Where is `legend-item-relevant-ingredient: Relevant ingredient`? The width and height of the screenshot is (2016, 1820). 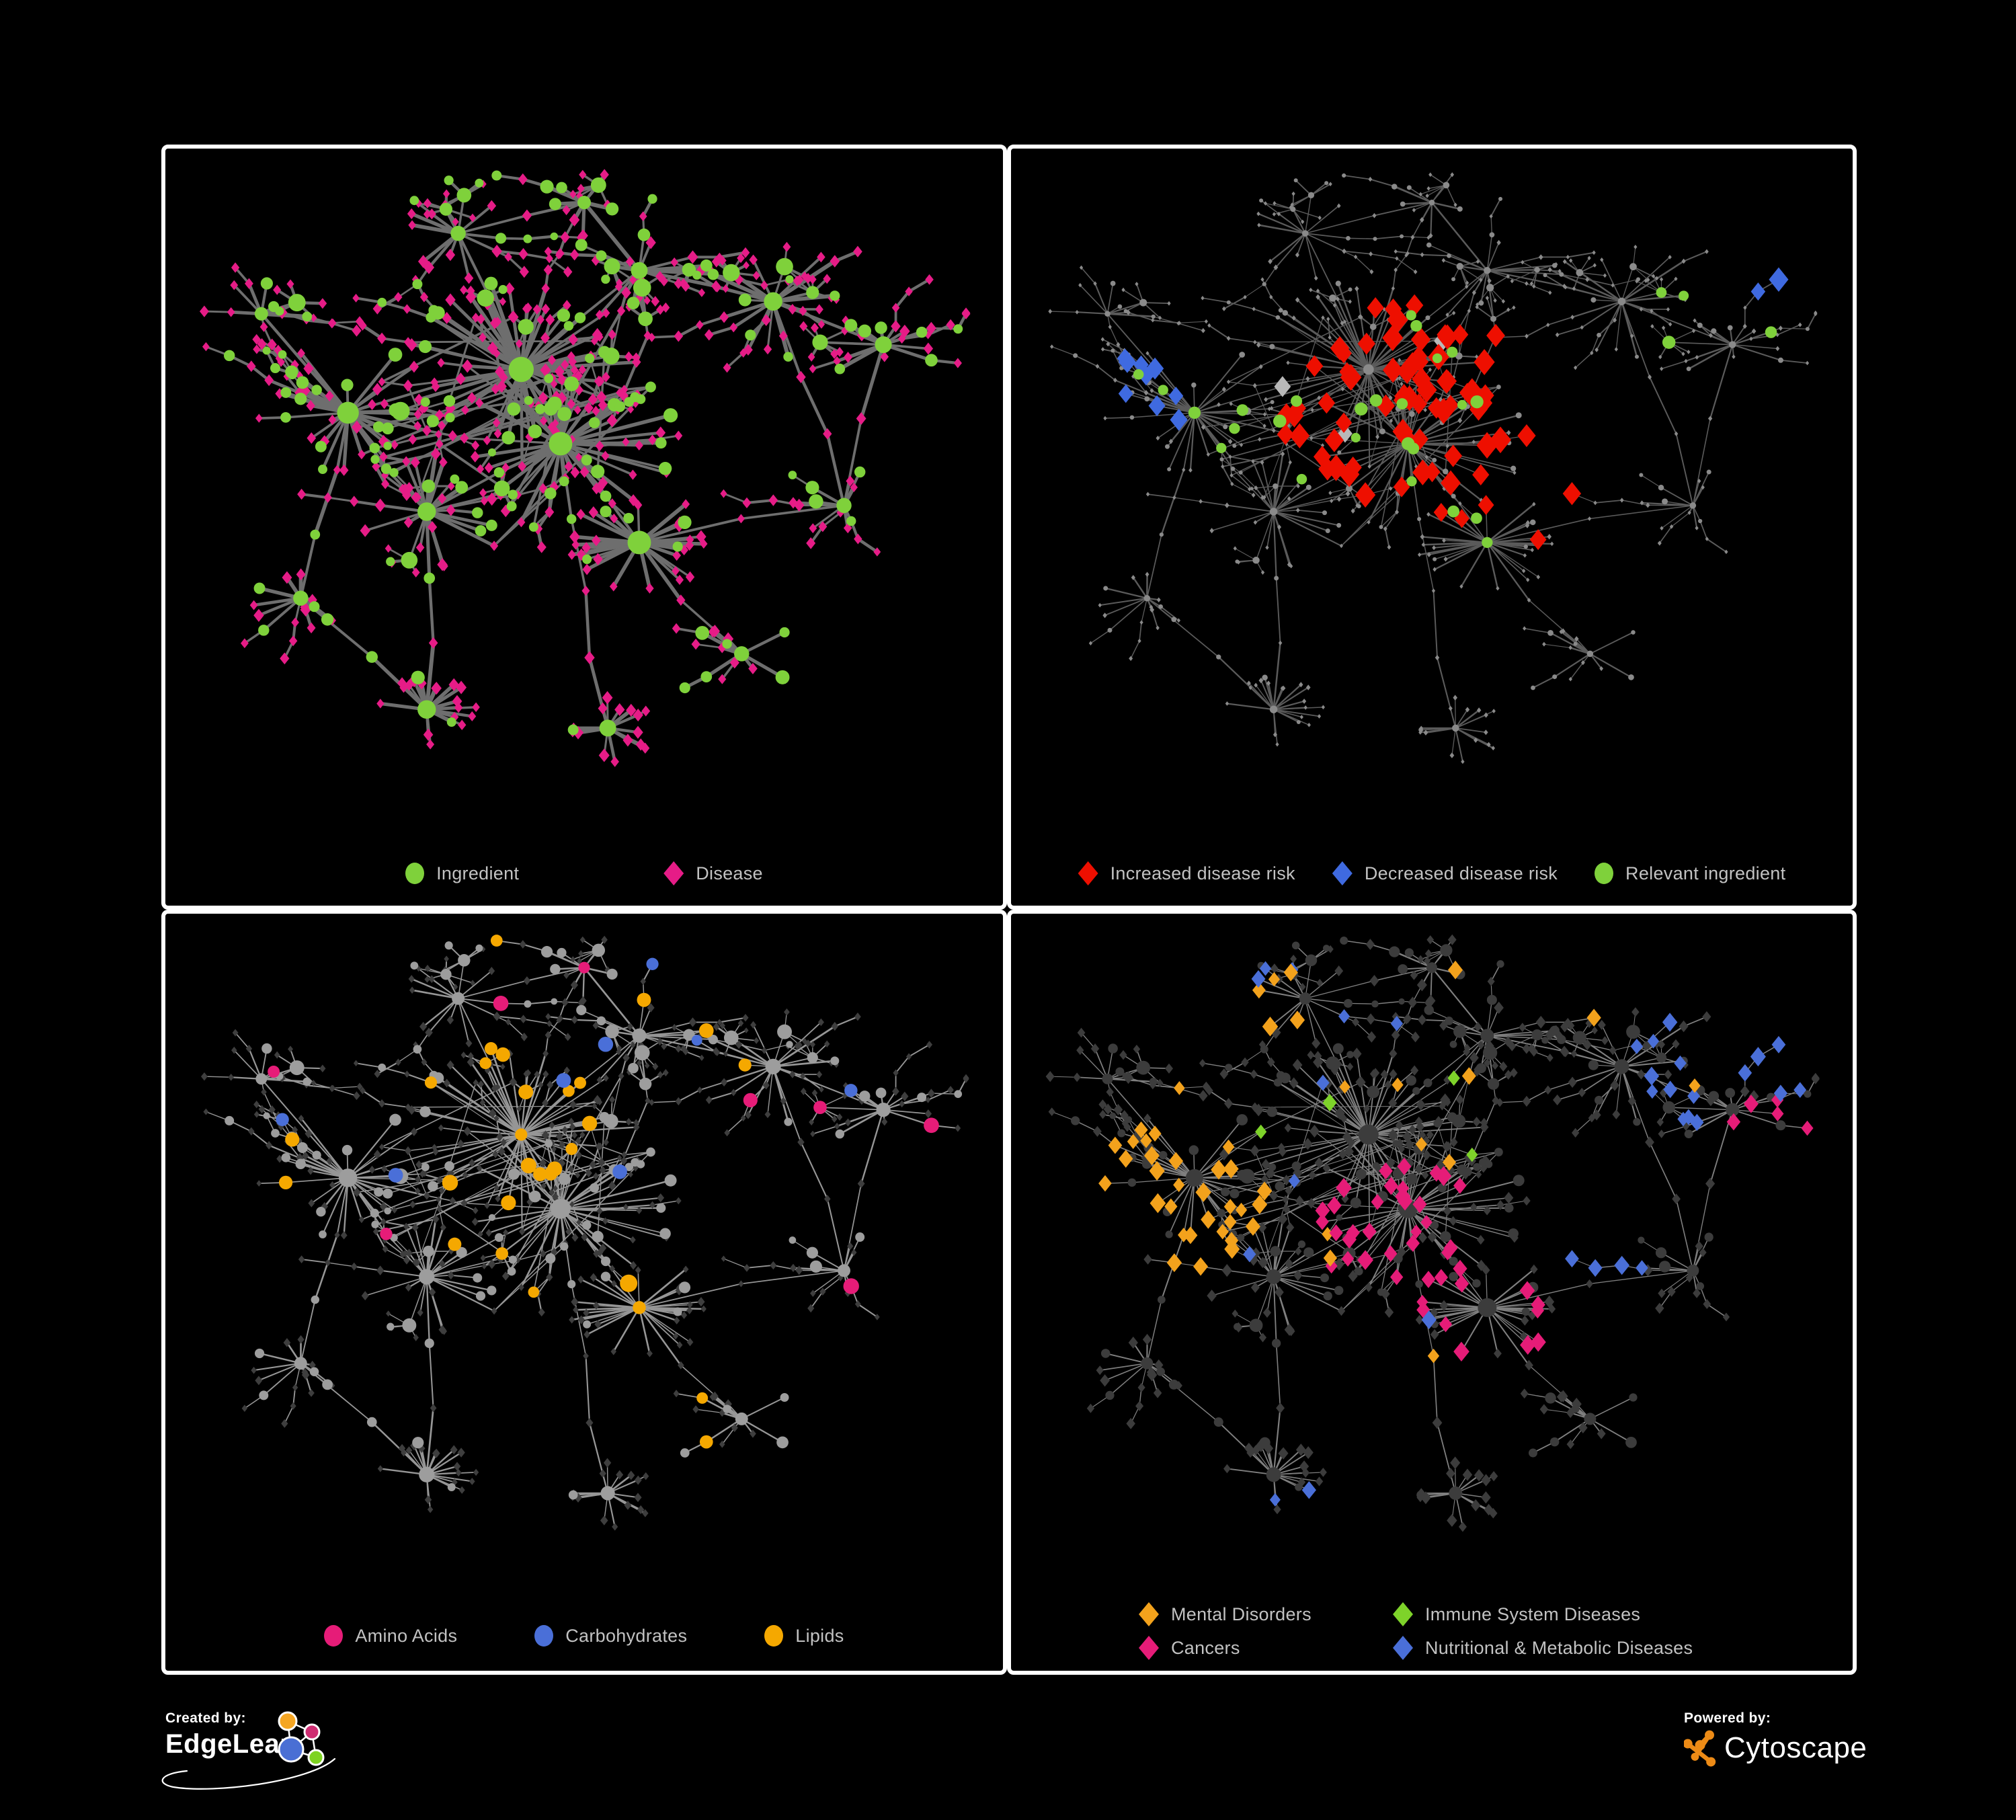
legend-item-relevant-ingredient: Relevant ingredient is located at coordinates (1690, 873).